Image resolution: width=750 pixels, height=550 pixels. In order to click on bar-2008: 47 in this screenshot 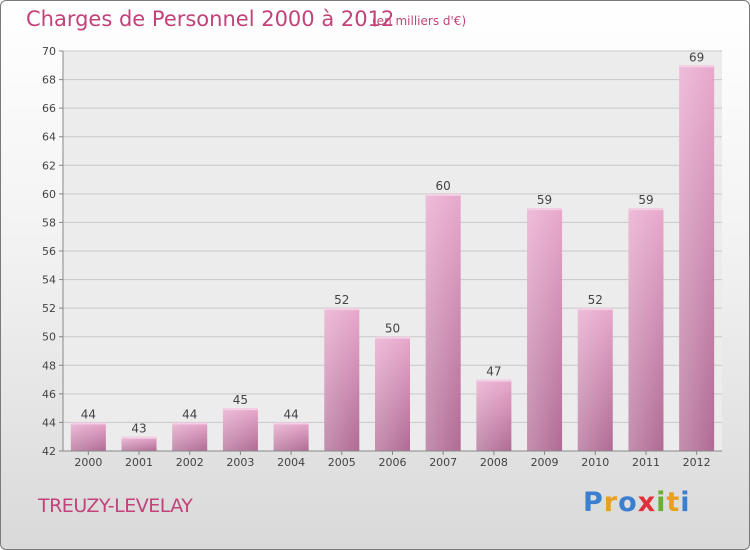, I will do `click(494, 408)`.